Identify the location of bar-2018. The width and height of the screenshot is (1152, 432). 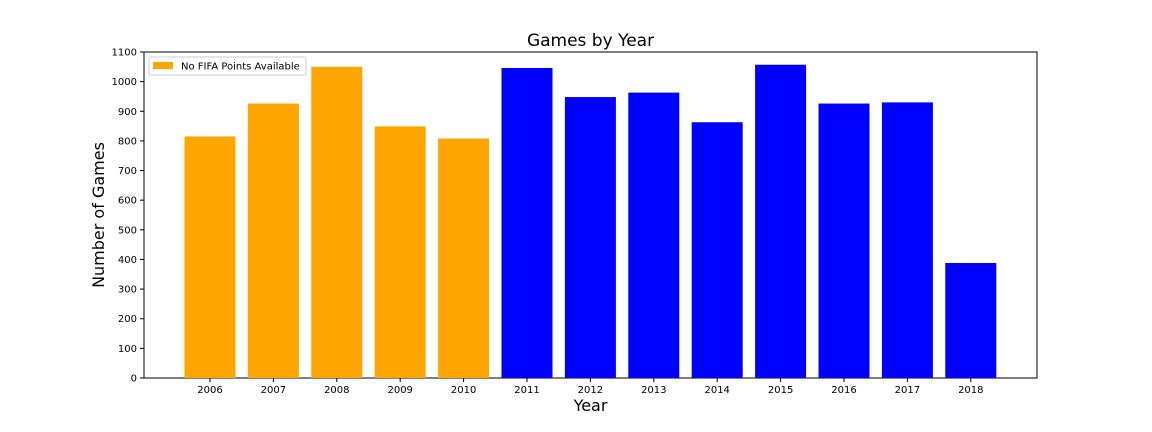
(971, 320).